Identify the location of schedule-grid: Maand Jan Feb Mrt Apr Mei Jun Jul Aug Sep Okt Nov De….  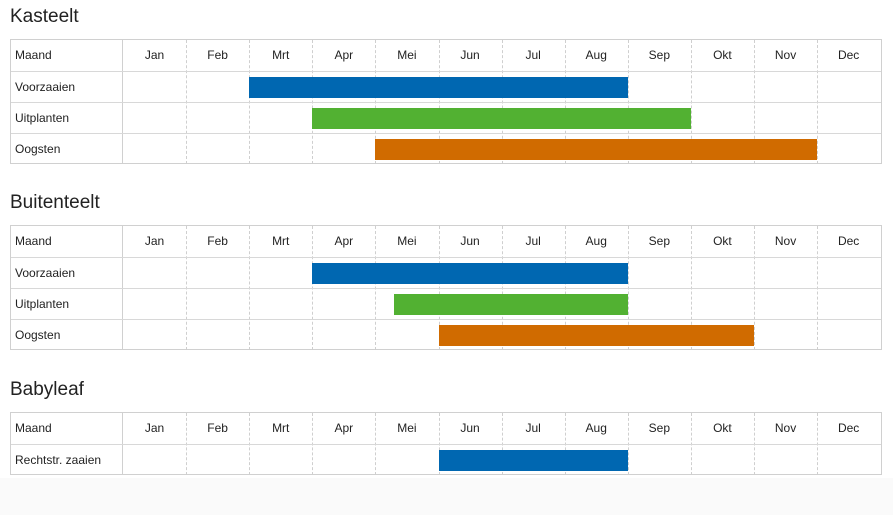
(446, 443).